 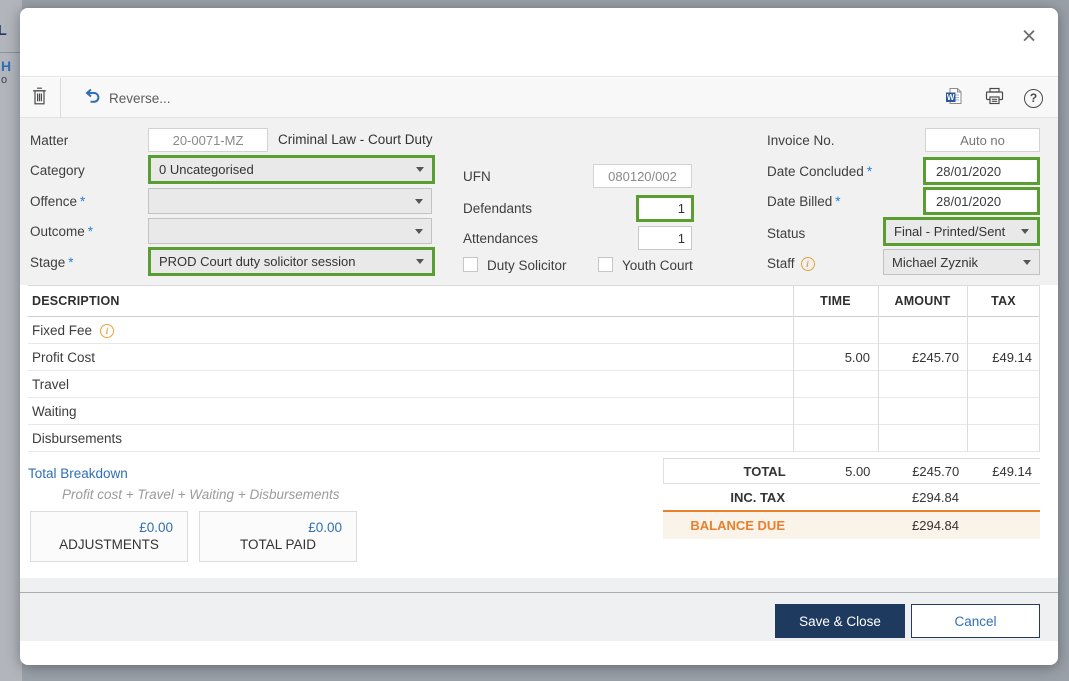 I want to click on cancel-button: Cancel, so click(x=975, y=621).